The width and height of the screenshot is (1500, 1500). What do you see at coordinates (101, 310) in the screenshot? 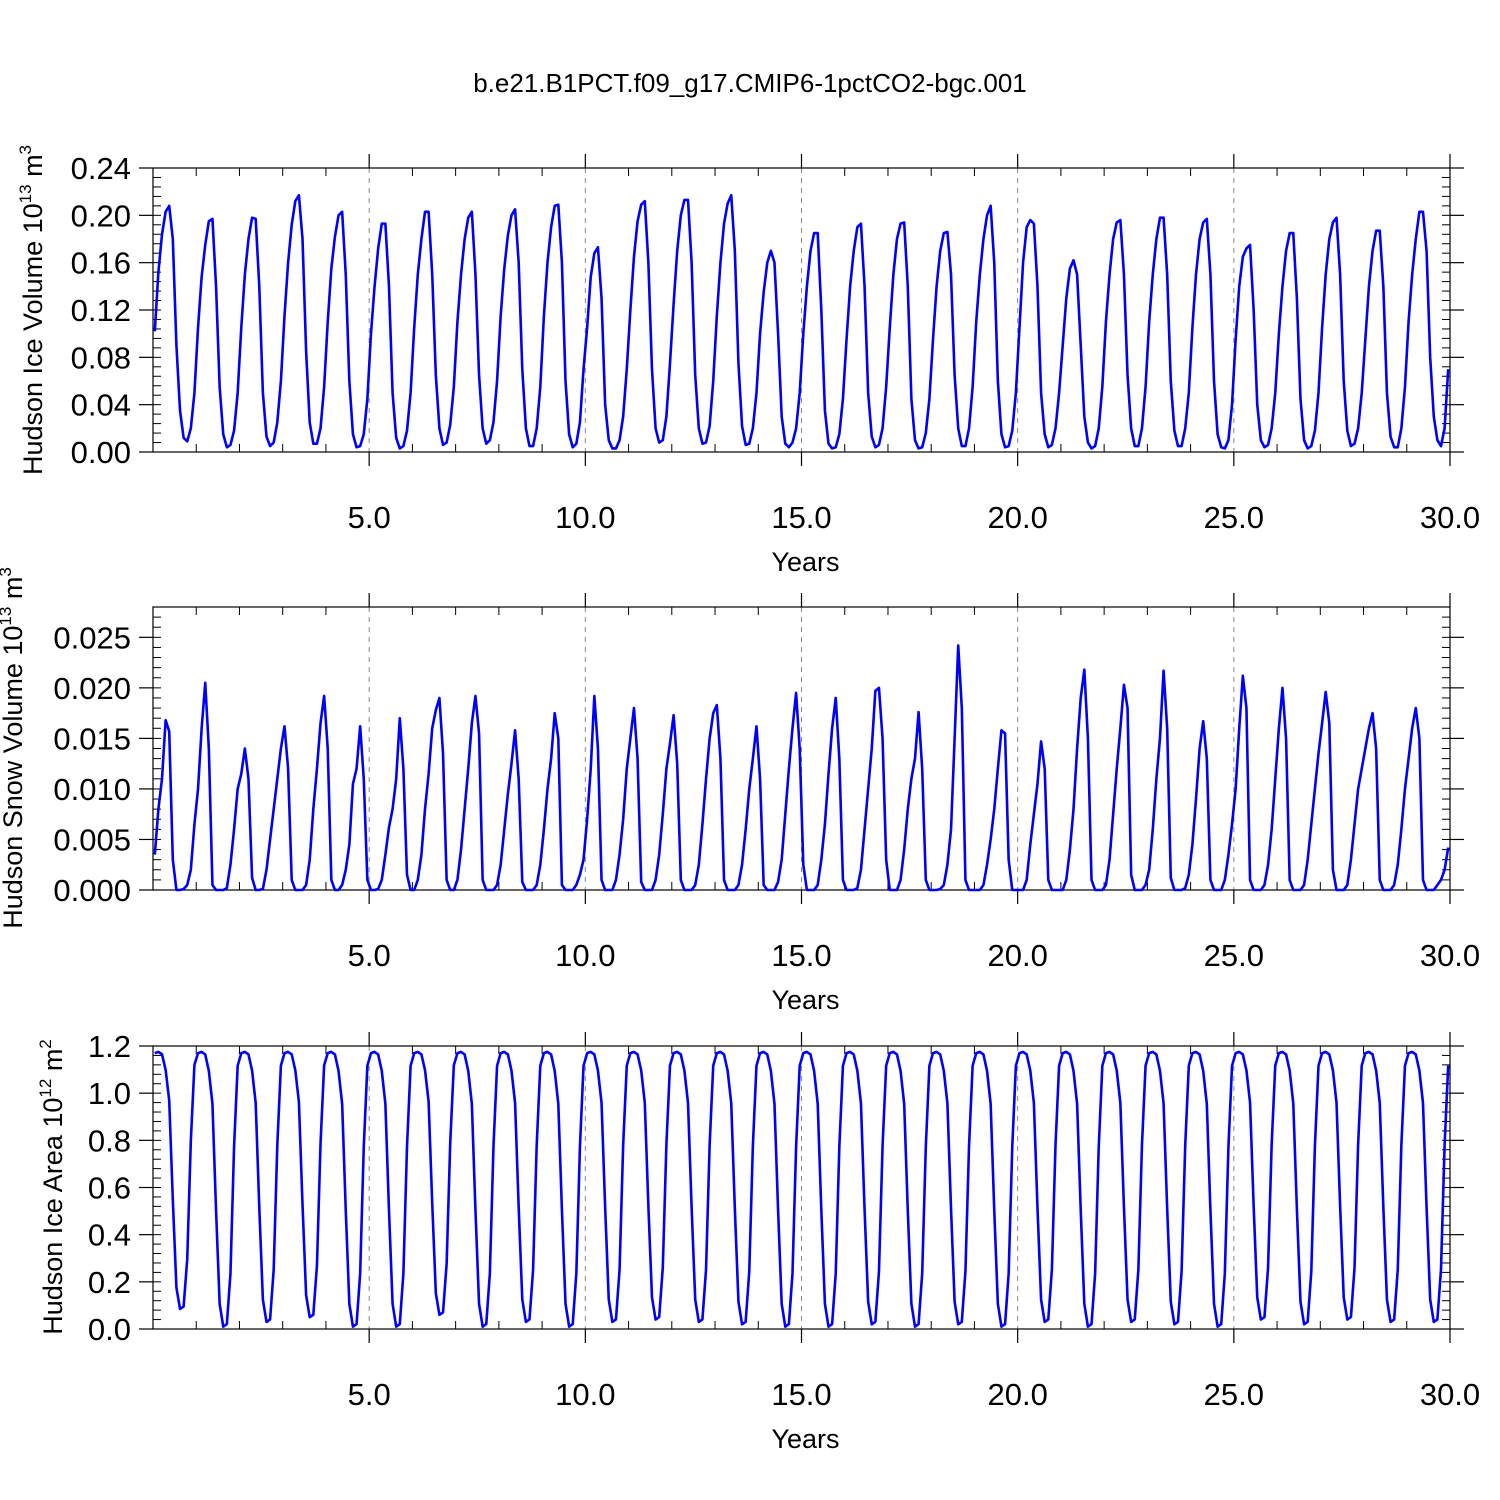
I see `y-tick-label: 0.12` at bounding box center [101, 310].